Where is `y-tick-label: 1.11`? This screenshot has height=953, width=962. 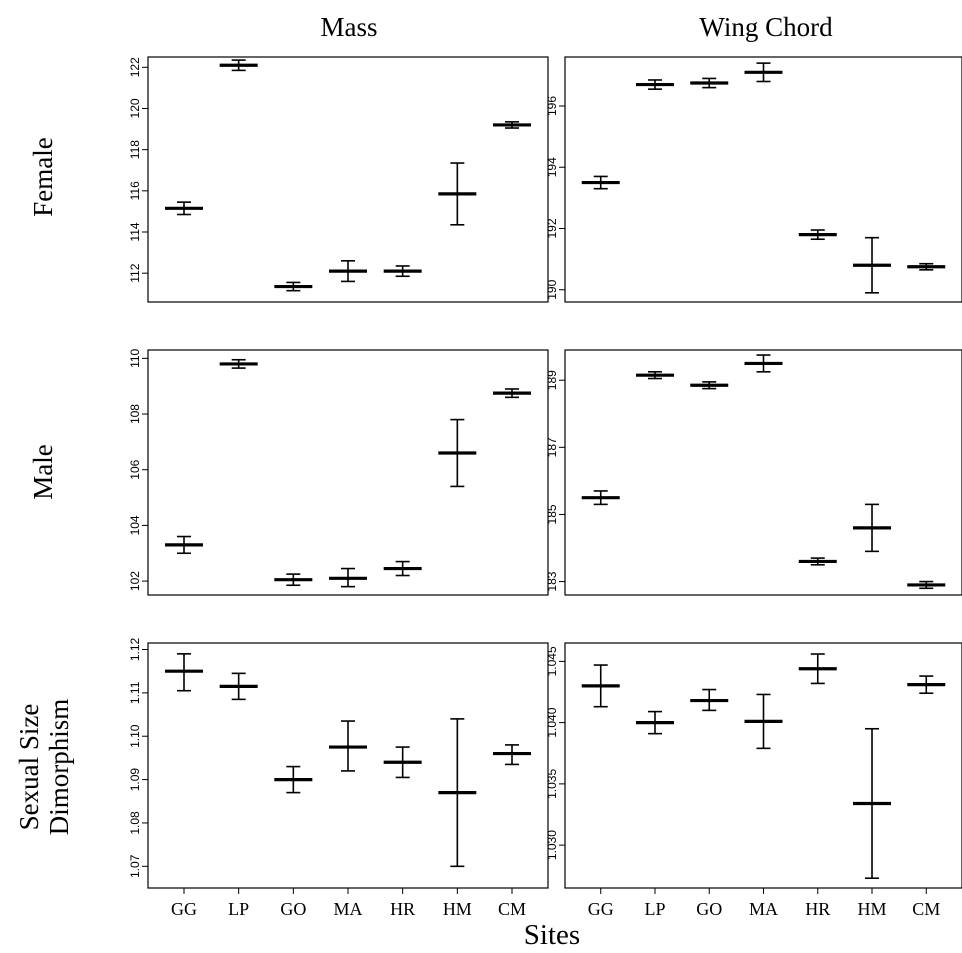
y-tick-label: 1.11 is located at coordinates (135, 692).